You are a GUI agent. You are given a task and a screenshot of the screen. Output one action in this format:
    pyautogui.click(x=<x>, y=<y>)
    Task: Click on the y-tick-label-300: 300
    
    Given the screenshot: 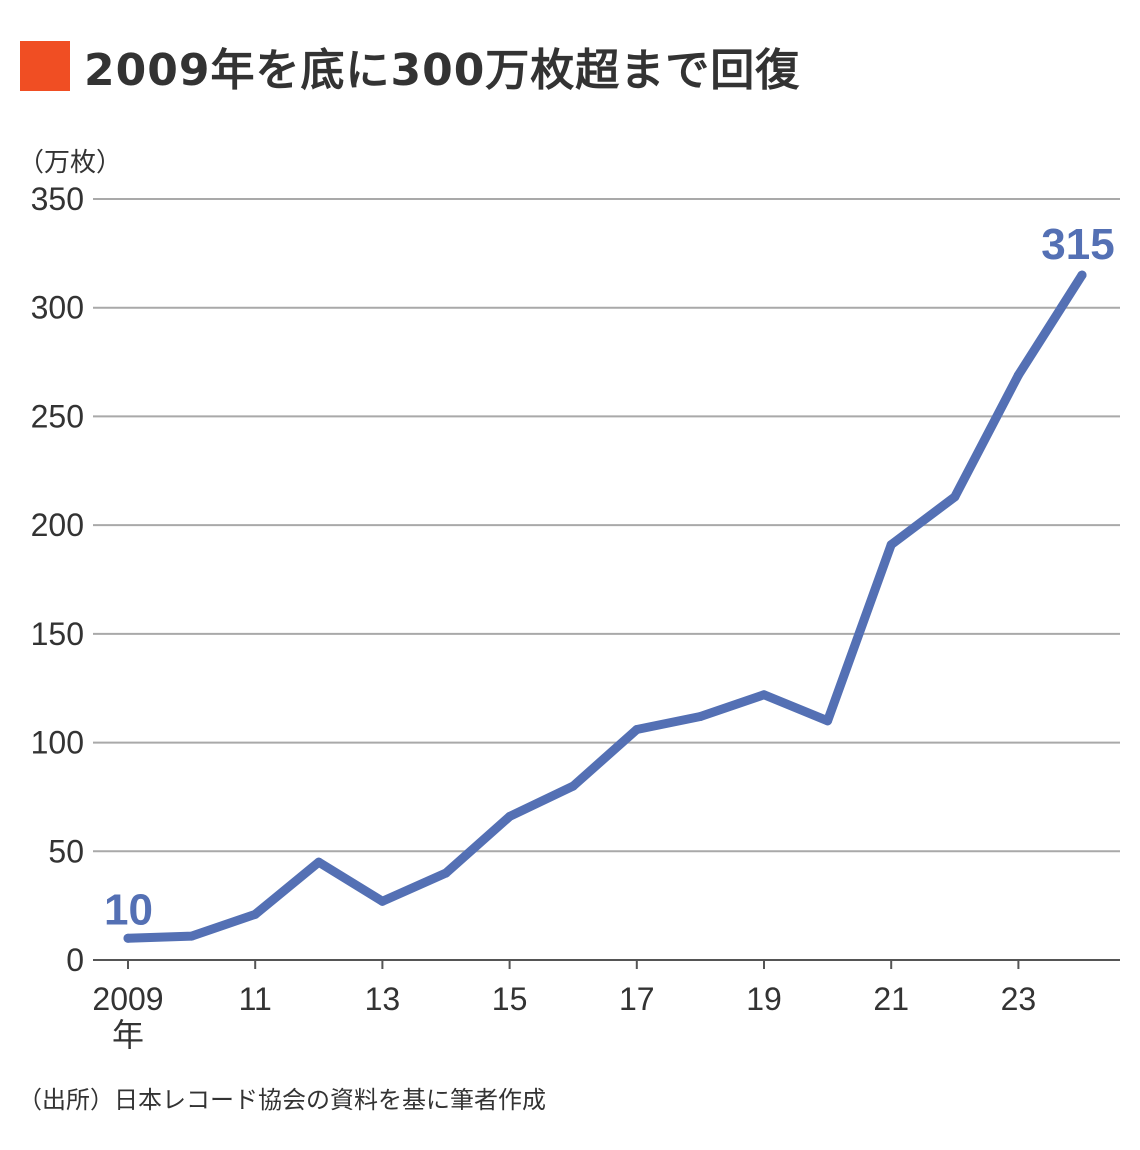 What is the action you would take?
    pyautogui.click(x=57, y=308)
    